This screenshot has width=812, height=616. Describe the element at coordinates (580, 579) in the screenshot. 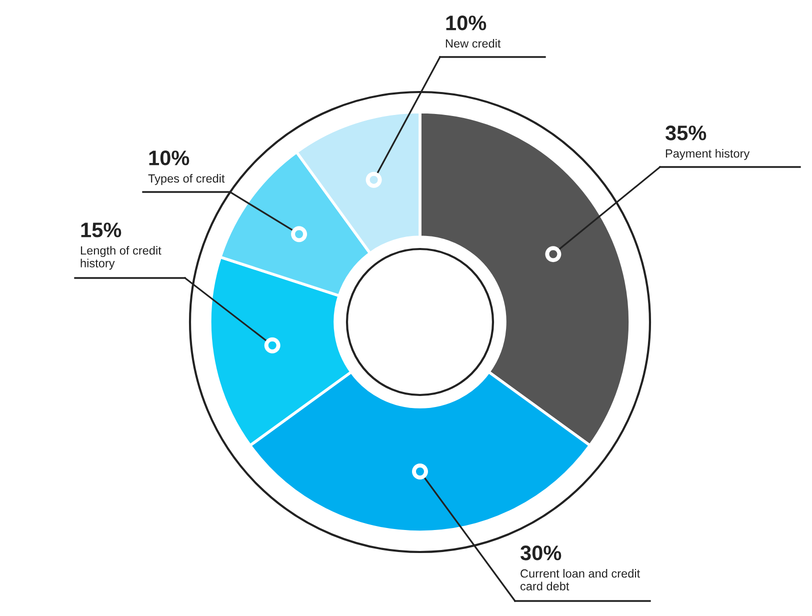

I see `slice-label: Current loan and credit card debt` at that location.